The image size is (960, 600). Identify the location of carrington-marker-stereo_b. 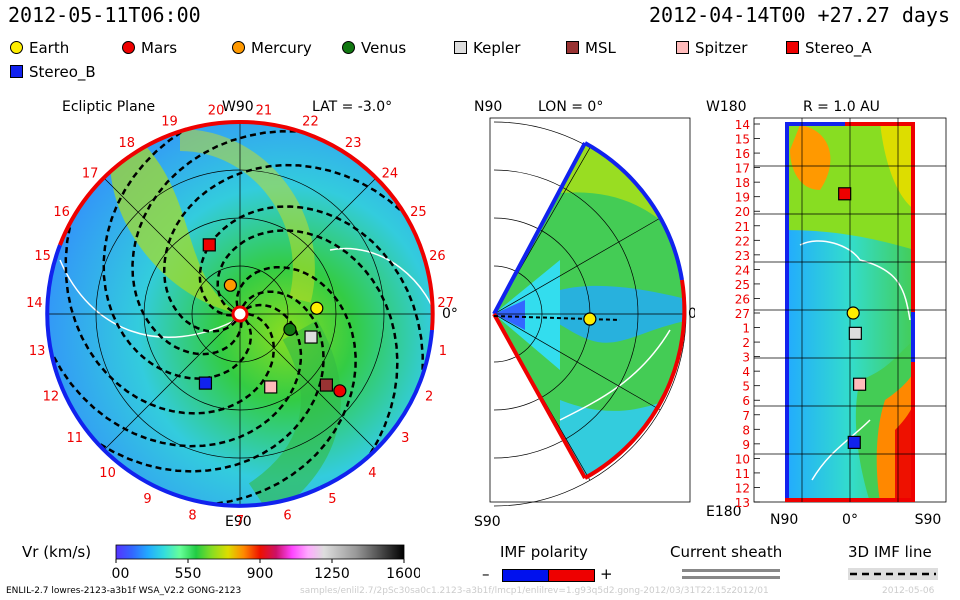
(854, 442).